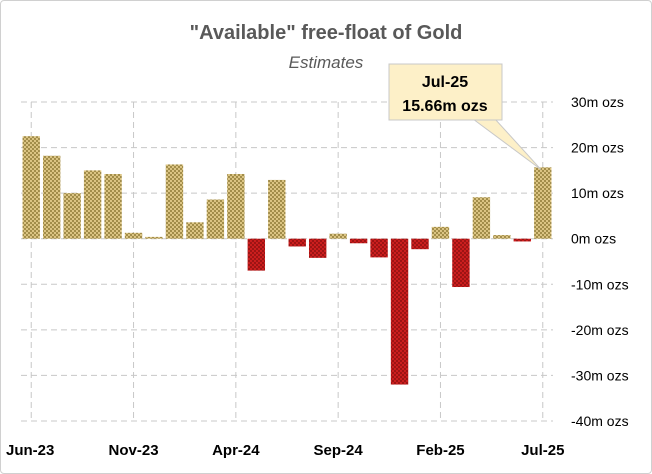 Image resolution: width=652 pixels, height=474 pixels. What do you see at coordinates (600, 284) in the screenshot?
I see `y-tick-label: -10m ozs` at bounding box center [600, 284].